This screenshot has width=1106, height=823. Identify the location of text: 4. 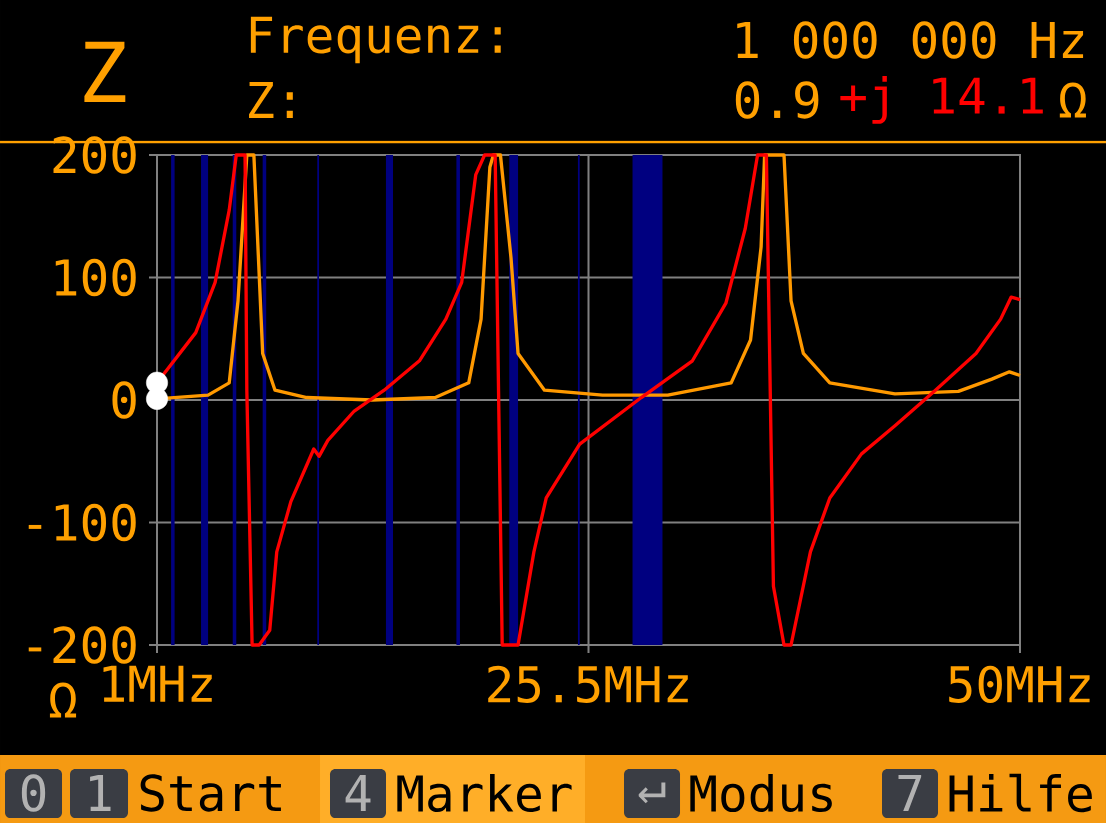
(358, 793).